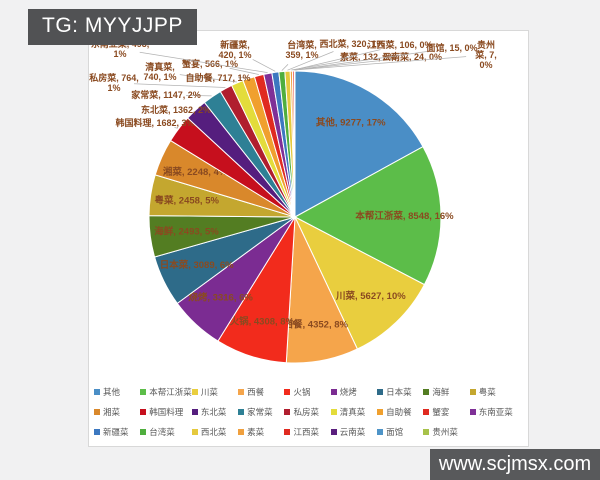  I want to click on slice-label: 云南菜, 24, 0%, so click(412, 56).